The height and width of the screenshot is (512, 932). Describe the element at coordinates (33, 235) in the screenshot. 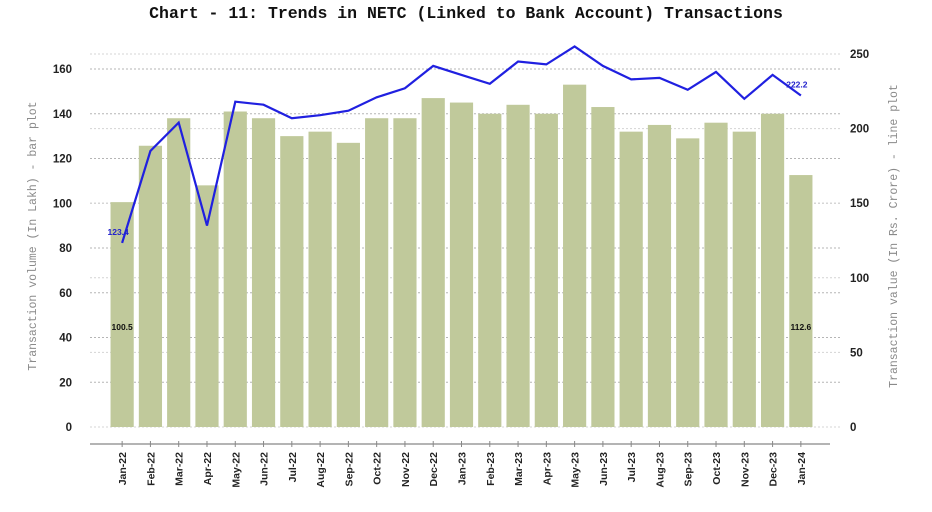

I see `y-axis-title-left: Transaction volume (In Lakh) - bar plot` at that location.